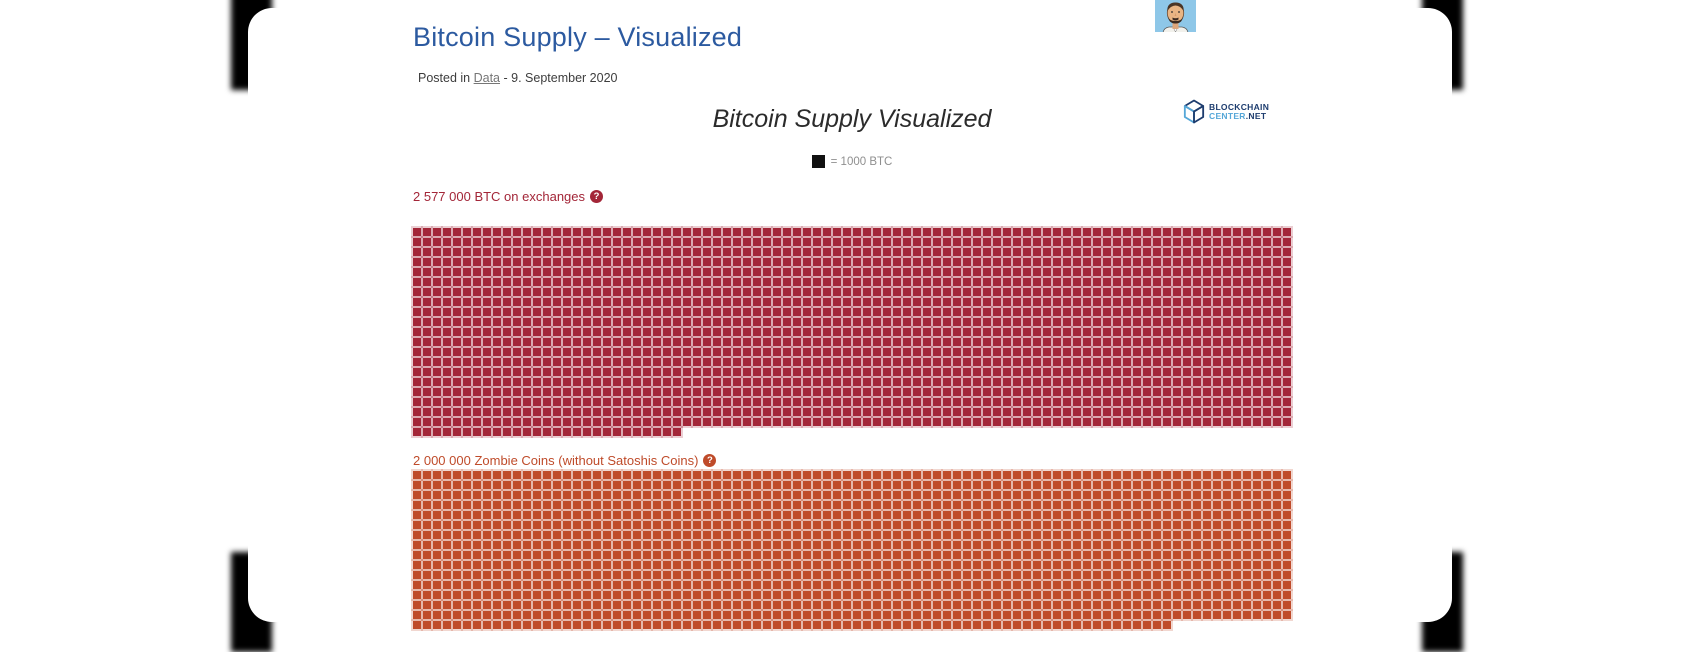  What do you see at coordinates (1175, 16) in the screenshot?
I see `author-avatar` at bounding box center [1175, 16].